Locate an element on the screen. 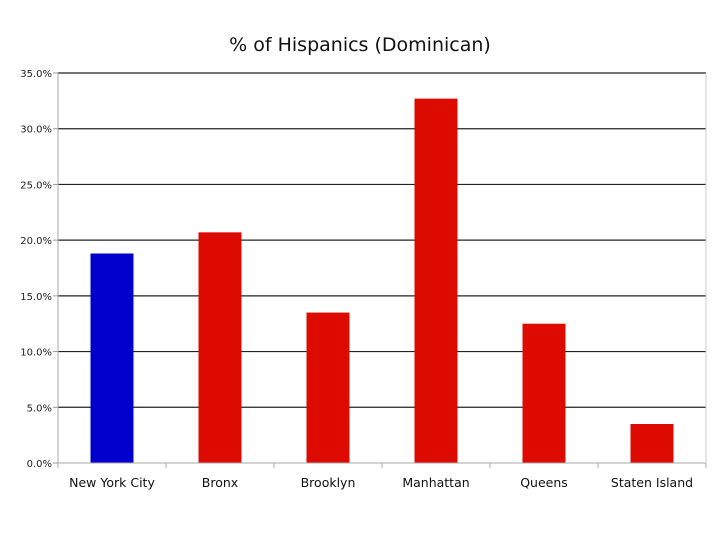 This screenshot has height=540, width=720. y-tick-label: 30.0% is located at coordinates (36, 130).